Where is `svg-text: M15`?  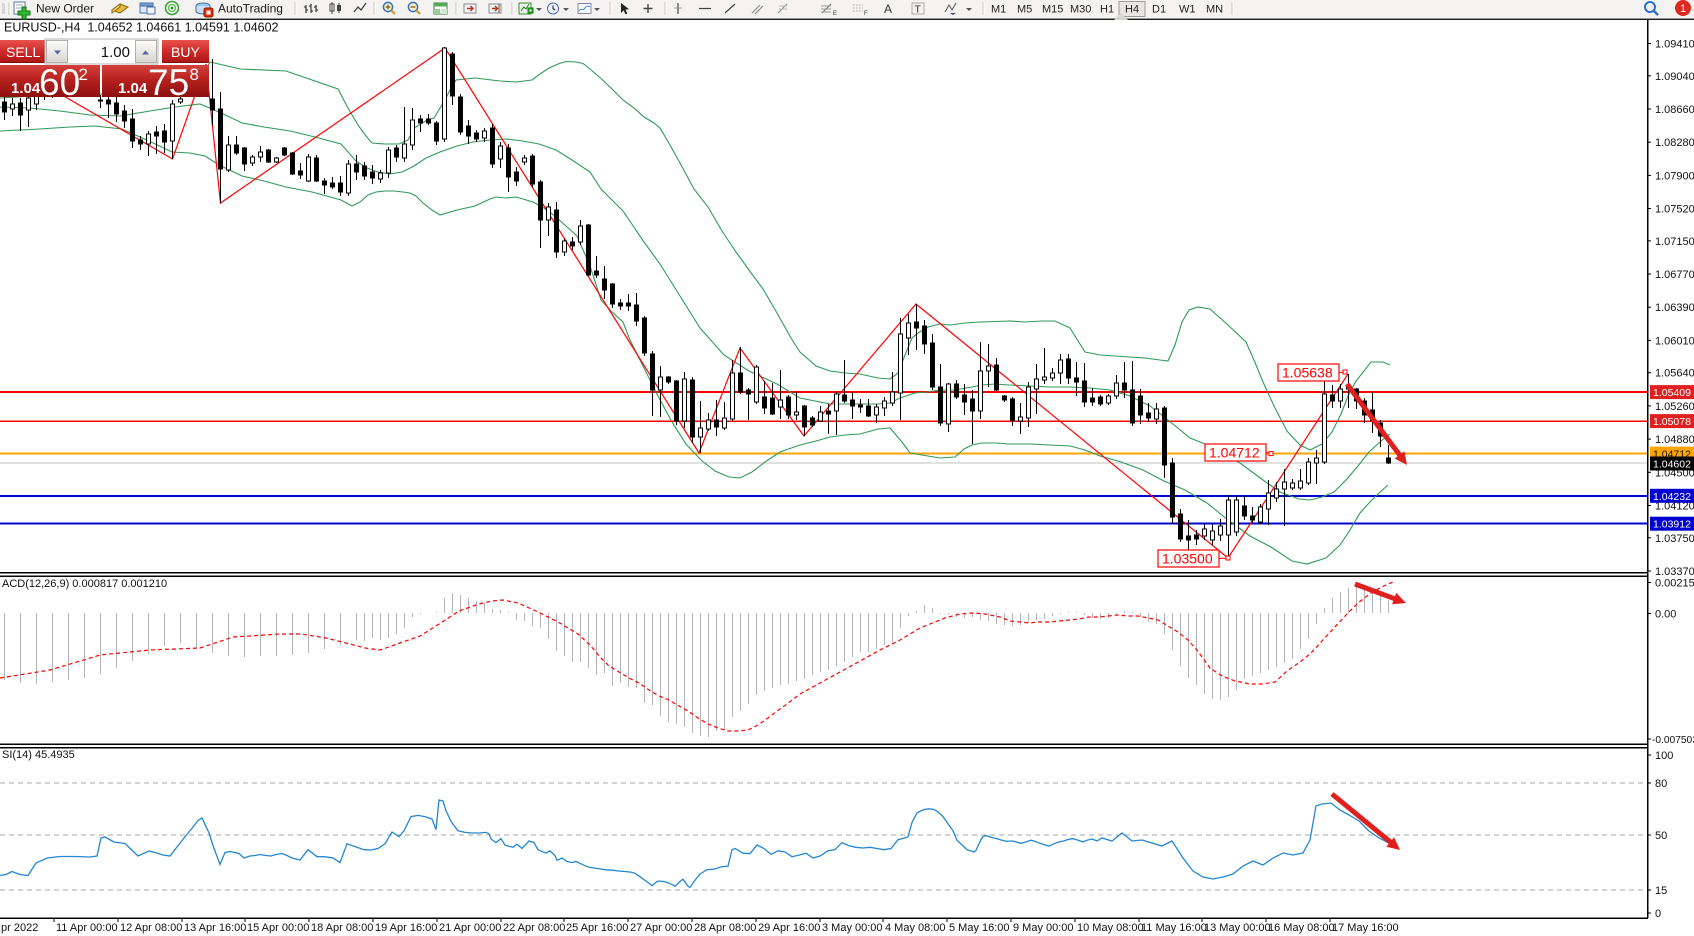
svg-text: M15 is located at coordinates (1052, 10).